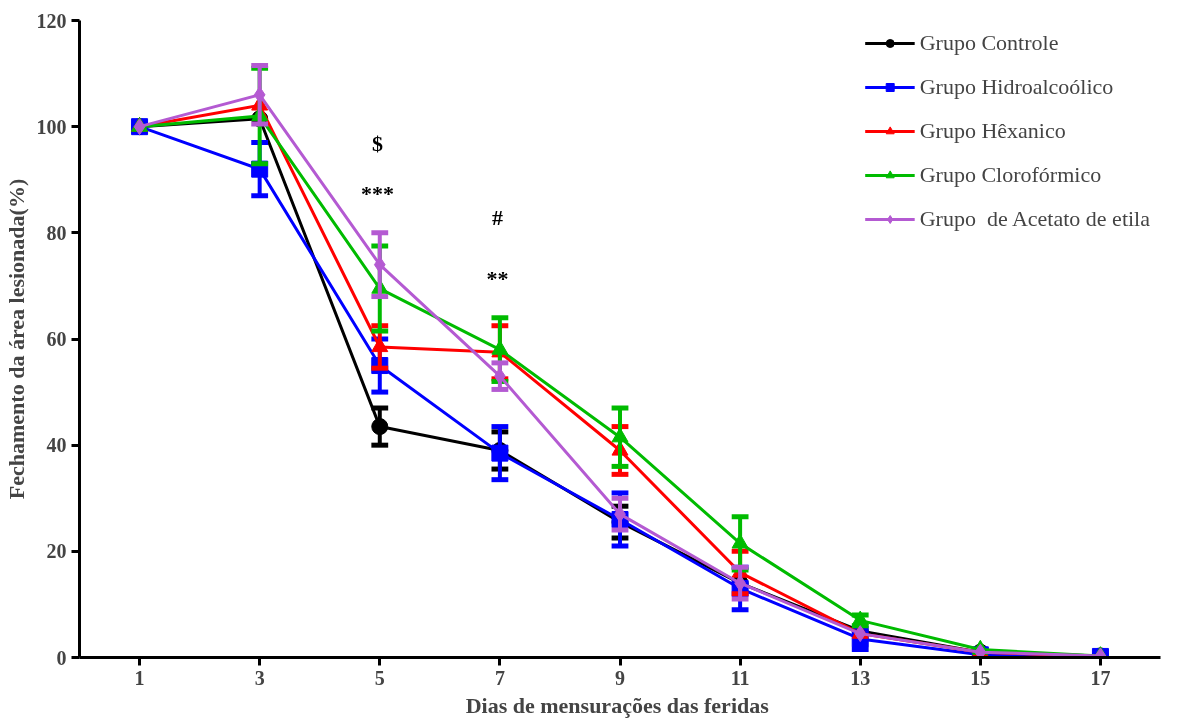 This screenshot has width=1187, height=726. Describe the element at coordinates (377, 193) in the screenshot. I see `annotation: ***` at that location.